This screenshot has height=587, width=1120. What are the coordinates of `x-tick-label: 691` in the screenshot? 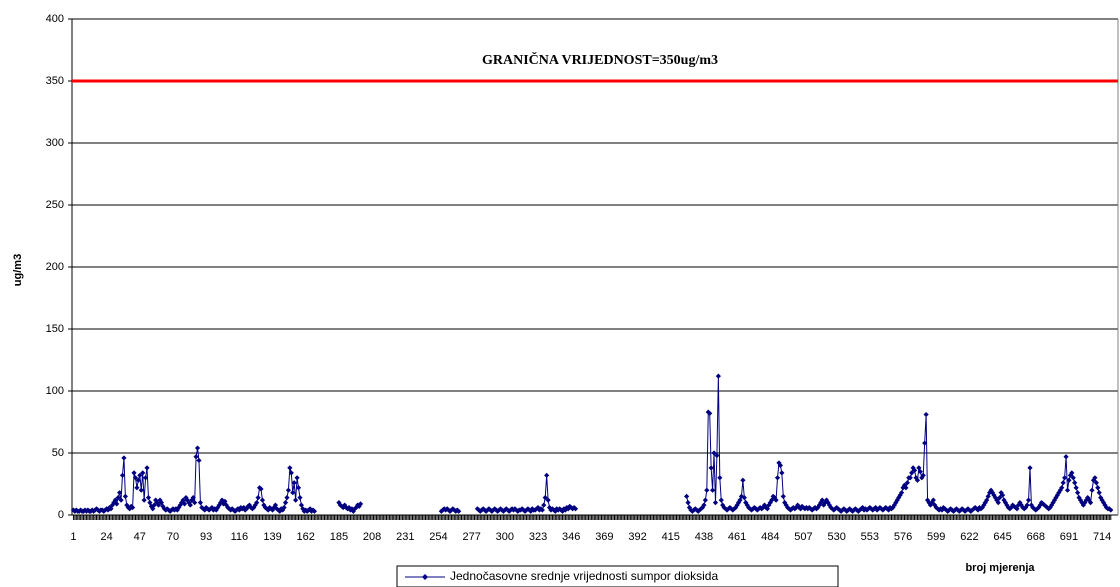 It's located at (1069, 537).